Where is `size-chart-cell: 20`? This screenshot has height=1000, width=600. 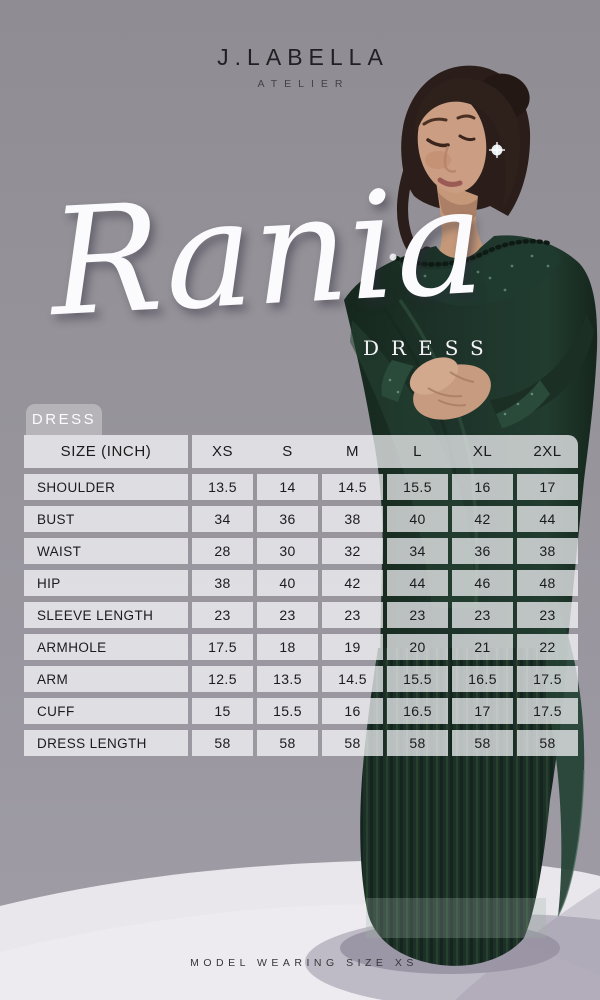 size-chart-cell: 20 is located at coordinates (417, 647).